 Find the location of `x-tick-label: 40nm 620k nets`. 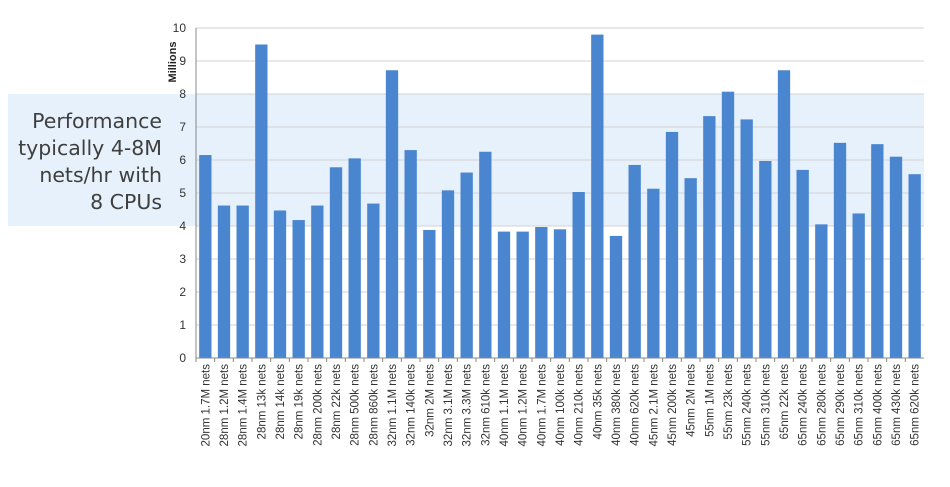

x-tick-label: 40nm 620k nets is located at coordinates (636, 405).